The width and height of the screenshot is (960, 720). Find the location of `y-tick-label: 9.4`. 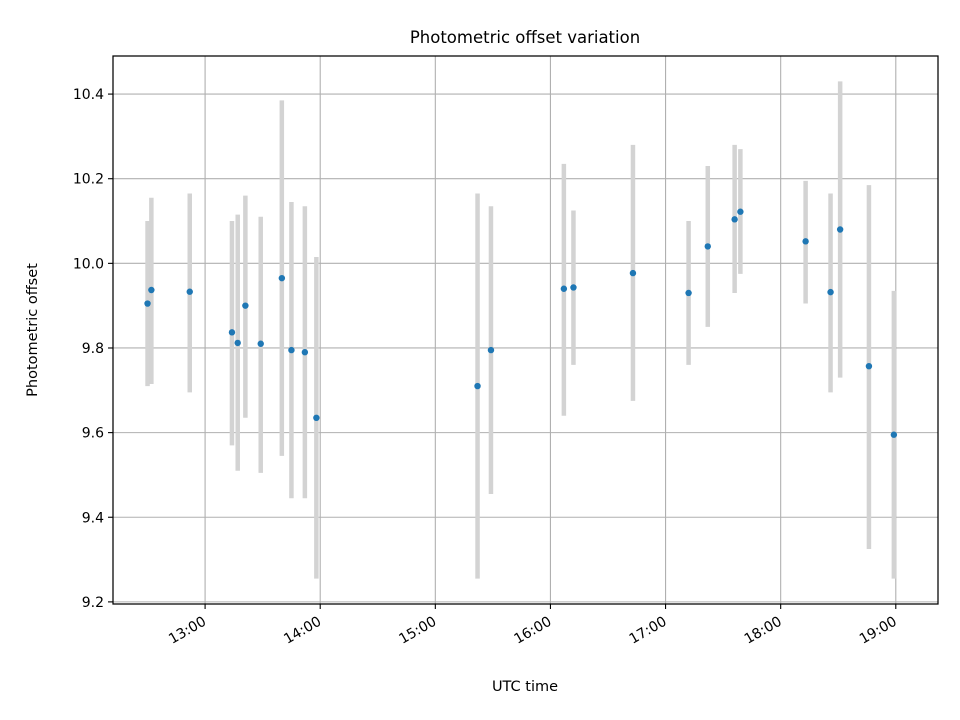

y-tick-label: 9.4 is located at coordinates (93, 518).